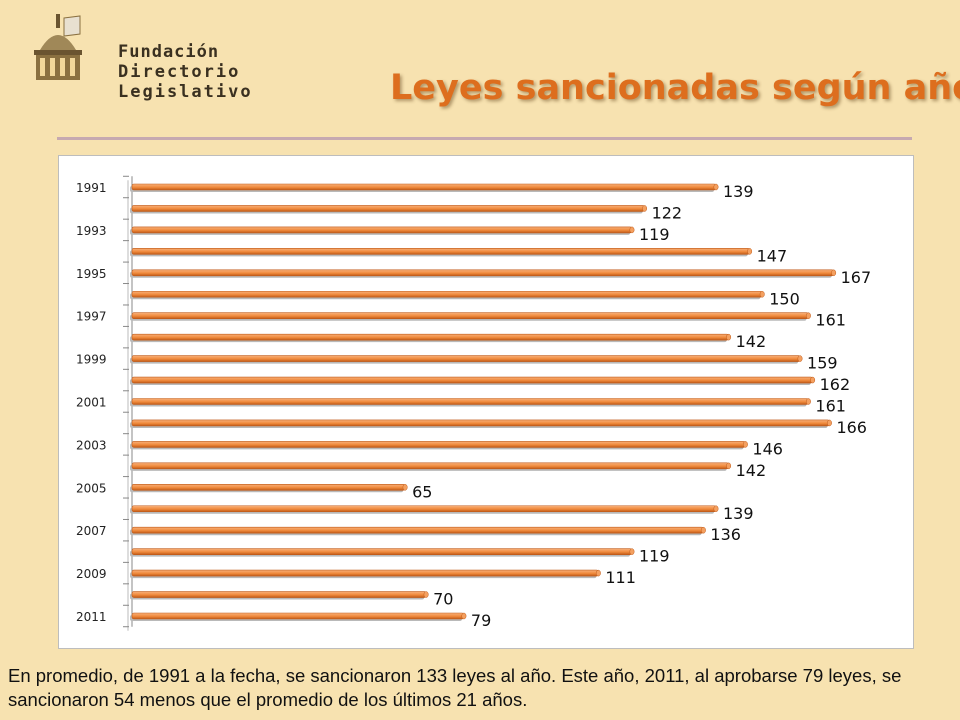  What do you see at coordinates (784, 298) in the screenshot?
I see `data-label-1996: 150` at bounding box center [784, 298].